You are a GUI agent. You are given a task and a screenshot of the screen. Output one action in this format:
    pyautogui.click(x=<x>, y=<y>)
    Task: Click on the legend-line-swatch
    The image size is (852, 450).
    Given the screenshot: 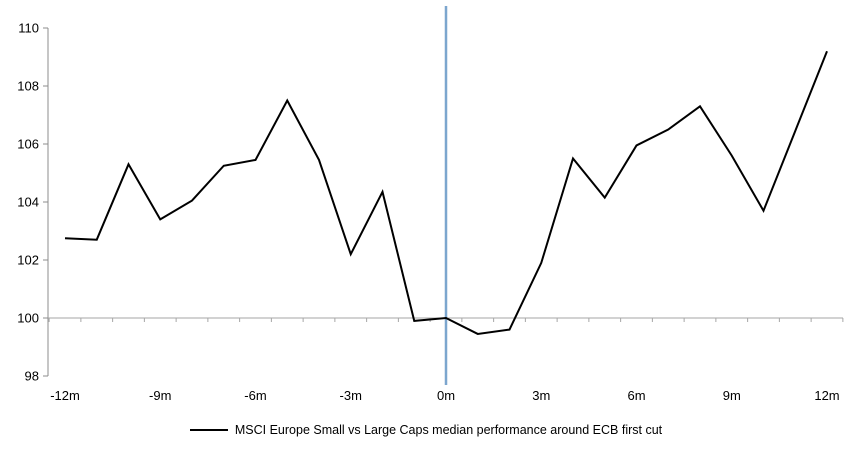 What is the action you would take?
    pyautogui.click(x=208, y=430)
    